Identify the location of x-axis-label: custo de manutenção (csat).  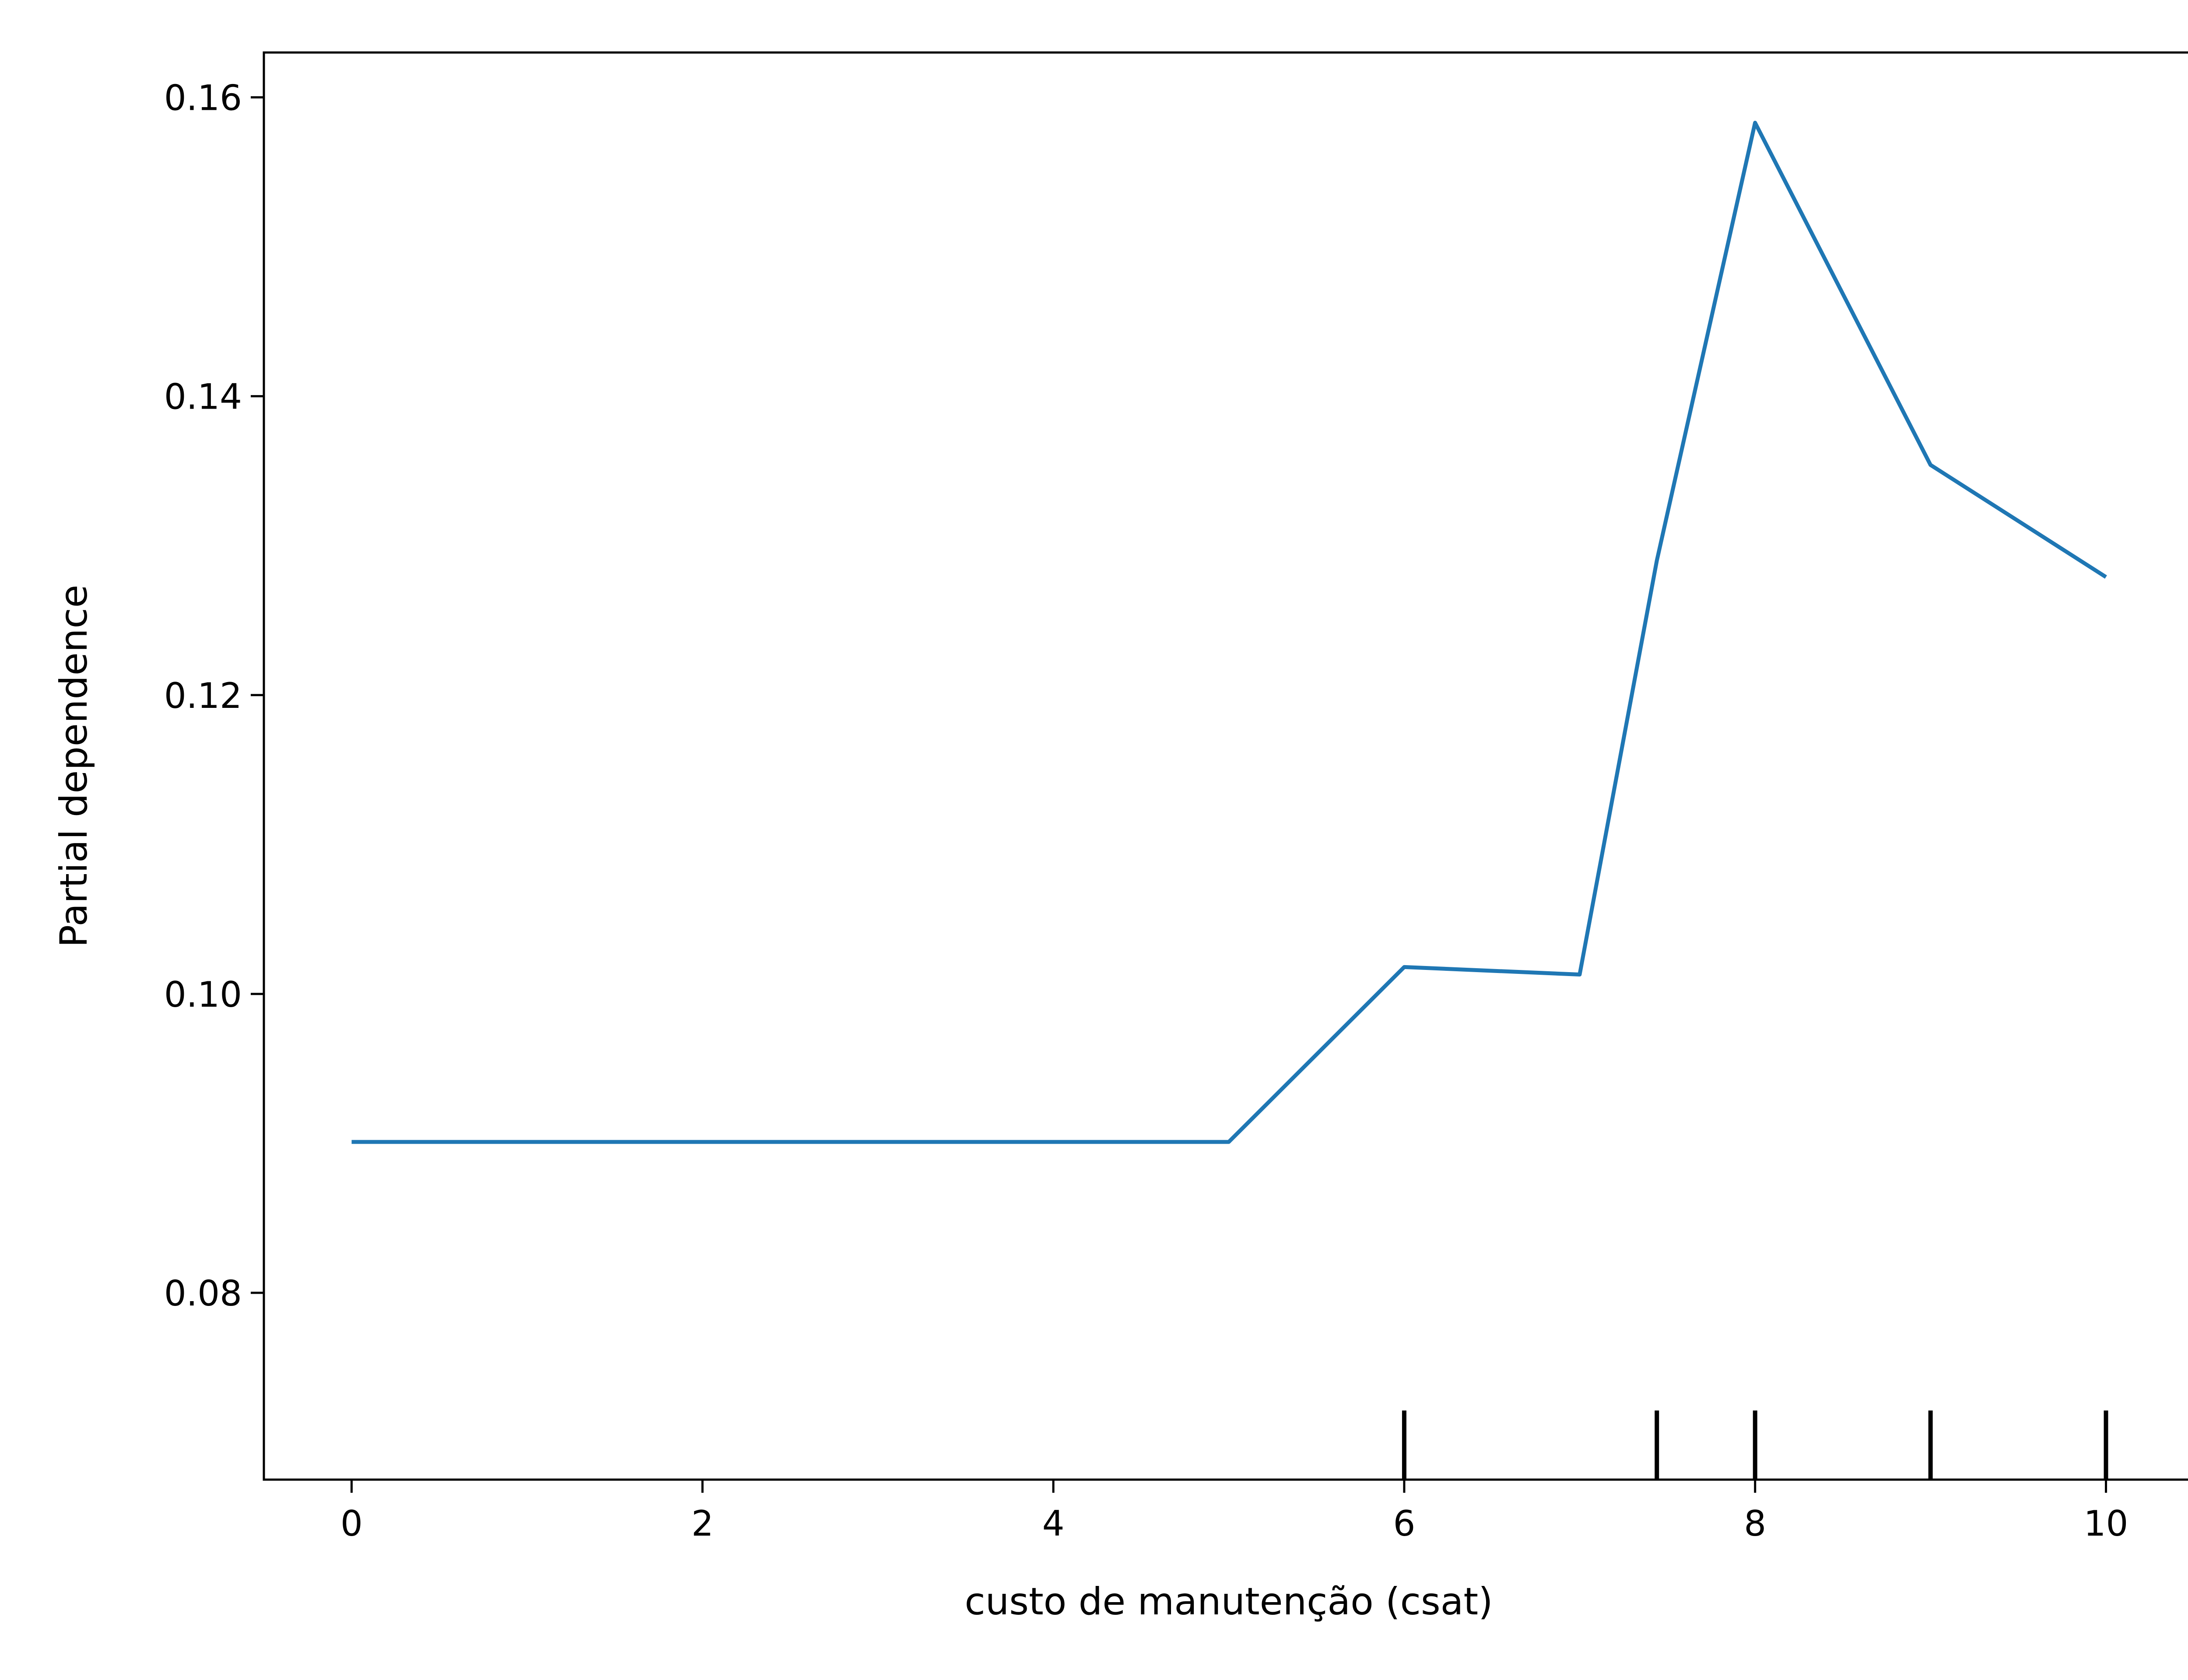
(1228, 1602).